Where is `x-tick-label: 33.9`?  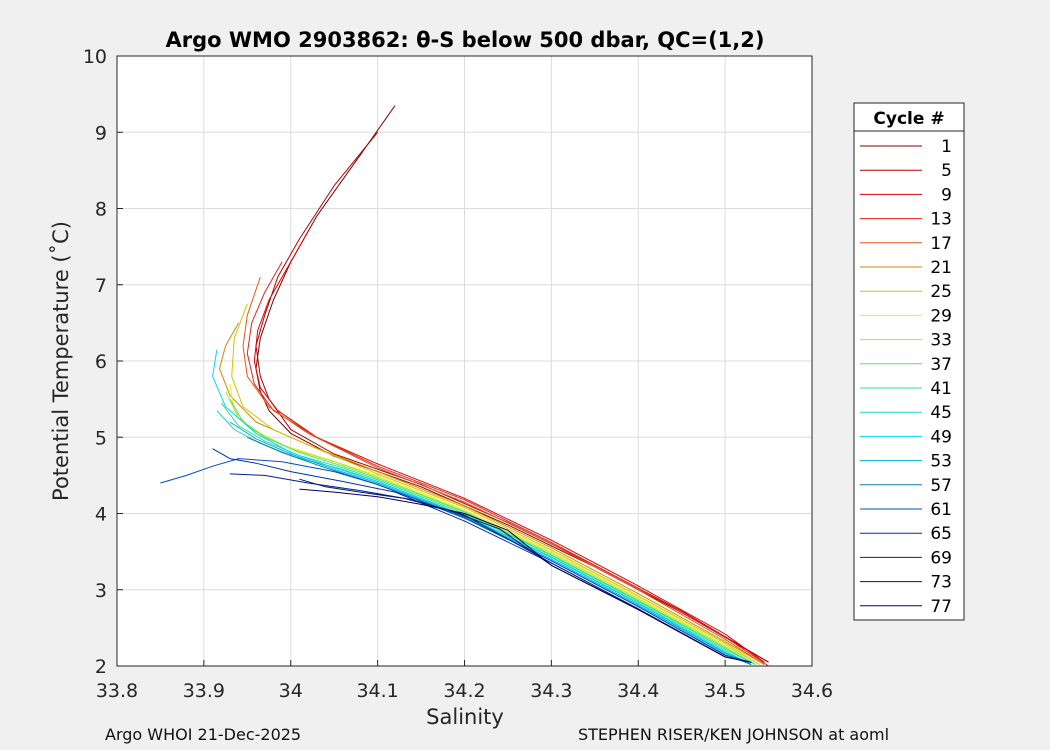
x-tick-label: 33.9 is located at coordinates (204, 691).